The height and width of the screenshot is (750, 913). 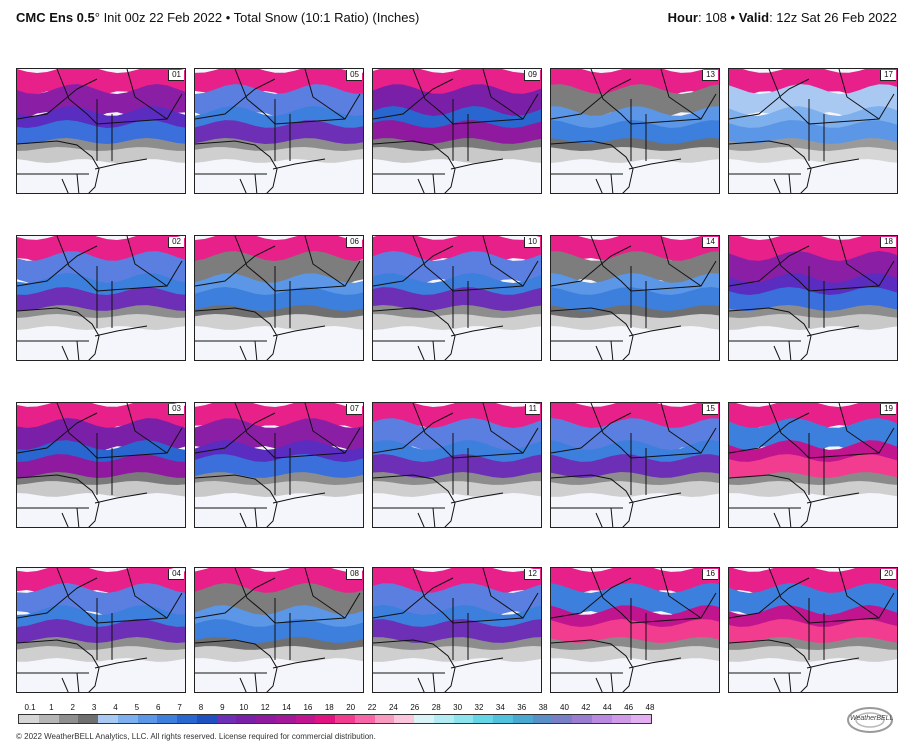 I want to click on member-id-label: 20, so click(x=888, y=574).